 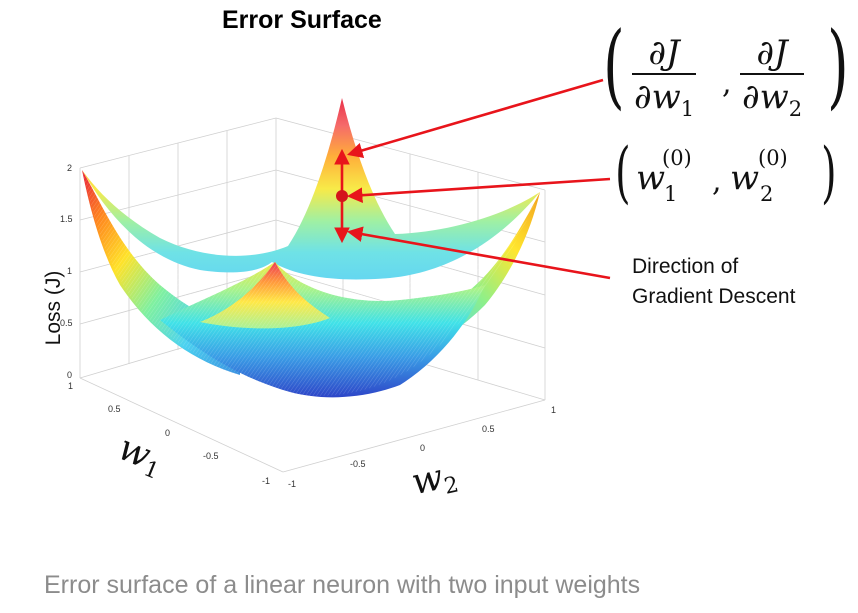 I want to click on arrow-to-gradient-formula, so click(x=475, y=118).